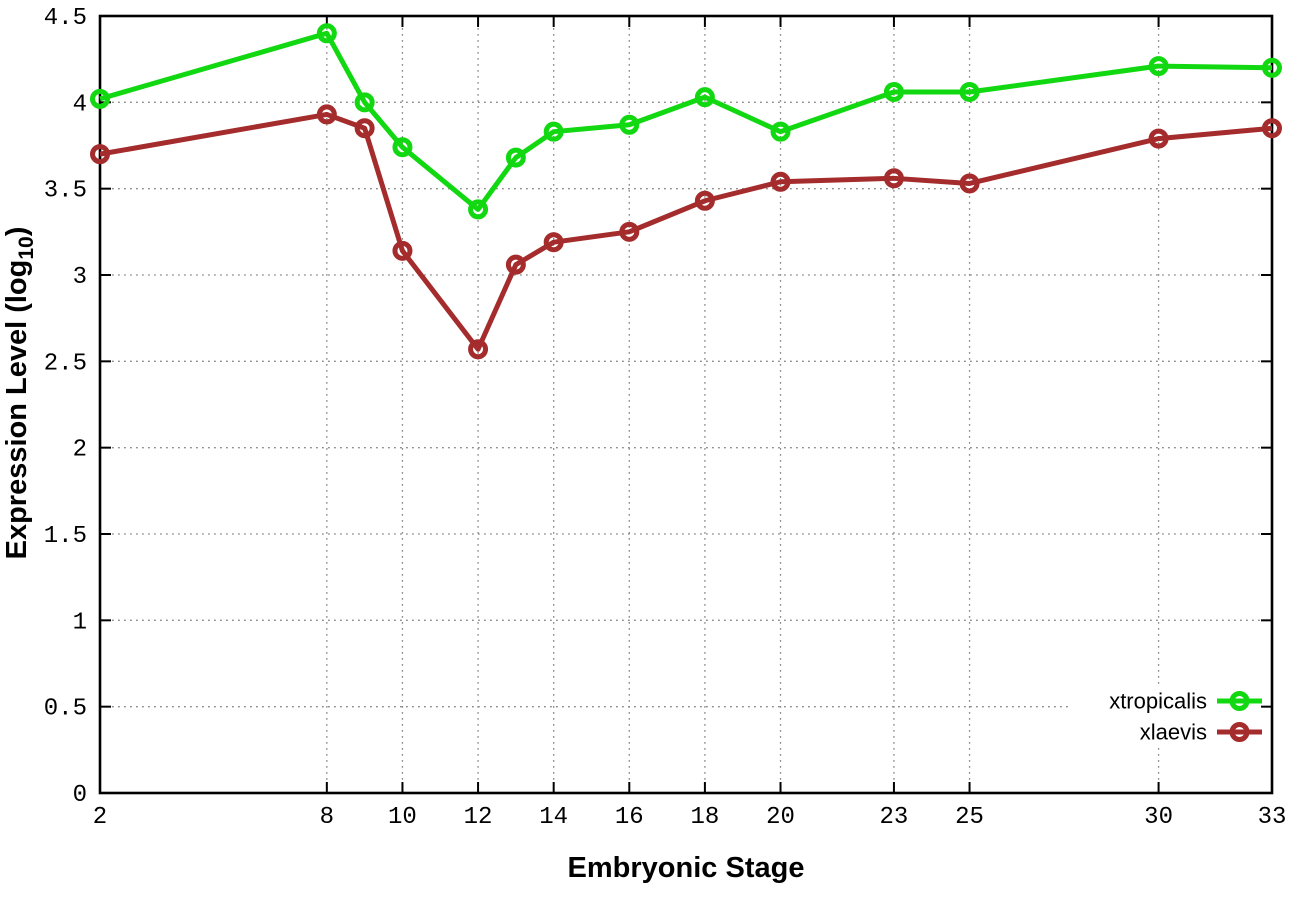 The height and width of the screenshot is (907, 1296). Describe the element at coordinates (80, 795) in the screenshot. I see `y-tick-label: 0` at that location.